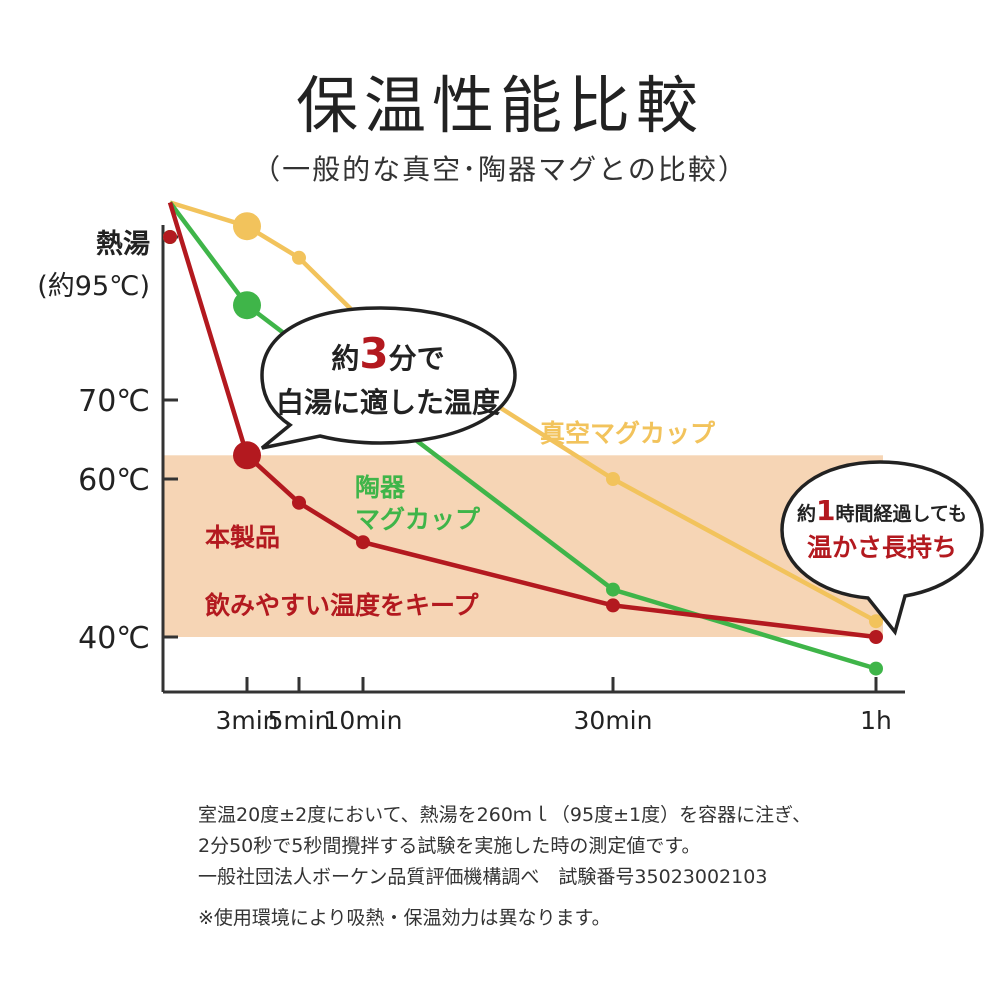  What do you see at coordinates (114, 480) in the screenshot?
I see `y-tick-label: 60℃` at bounding box center [114, 480].